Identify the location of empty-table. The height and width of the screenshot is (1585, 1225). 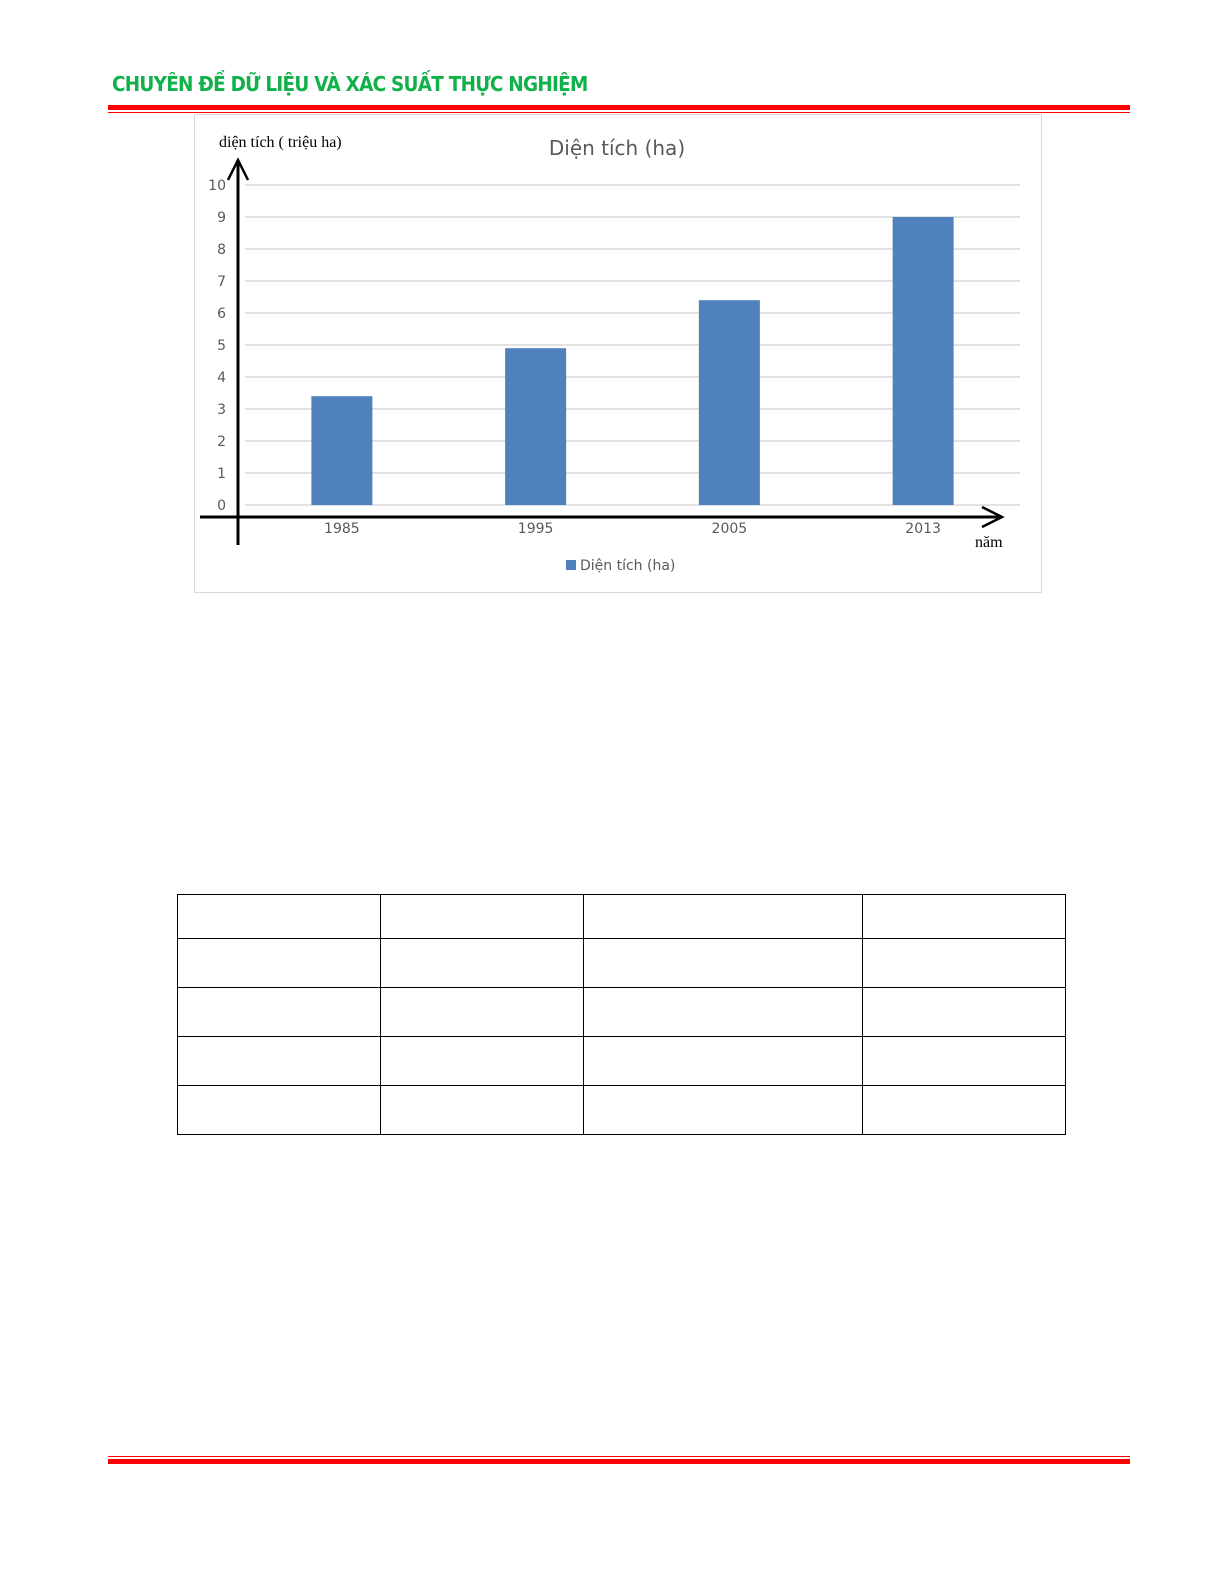
(621, 1014).